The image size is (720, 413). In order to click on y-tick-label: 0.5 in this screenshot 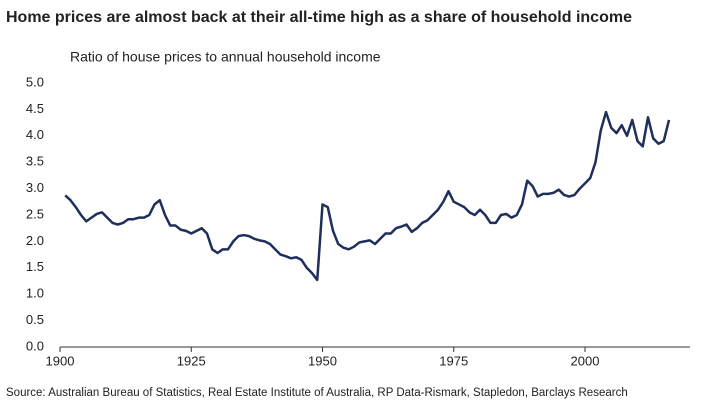, I will do `click(35, 319)`.